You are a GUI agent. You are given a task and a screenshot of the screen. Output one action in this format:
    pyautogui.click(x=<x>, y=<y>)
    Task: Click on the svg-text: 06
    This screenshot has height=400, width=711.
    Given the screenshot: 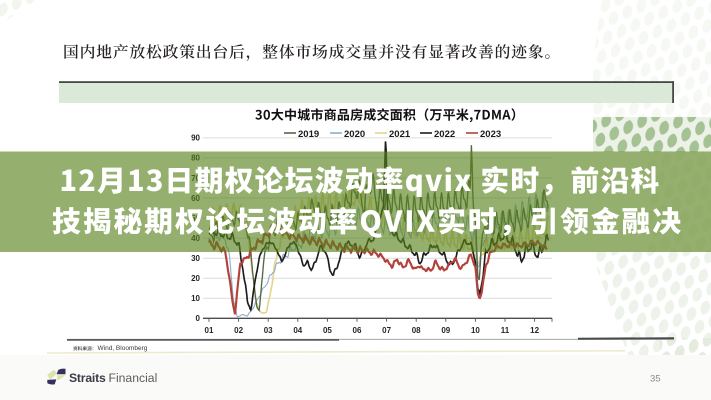 What is the action you would take?
    pyautogui.click(x=357, y=330)
    